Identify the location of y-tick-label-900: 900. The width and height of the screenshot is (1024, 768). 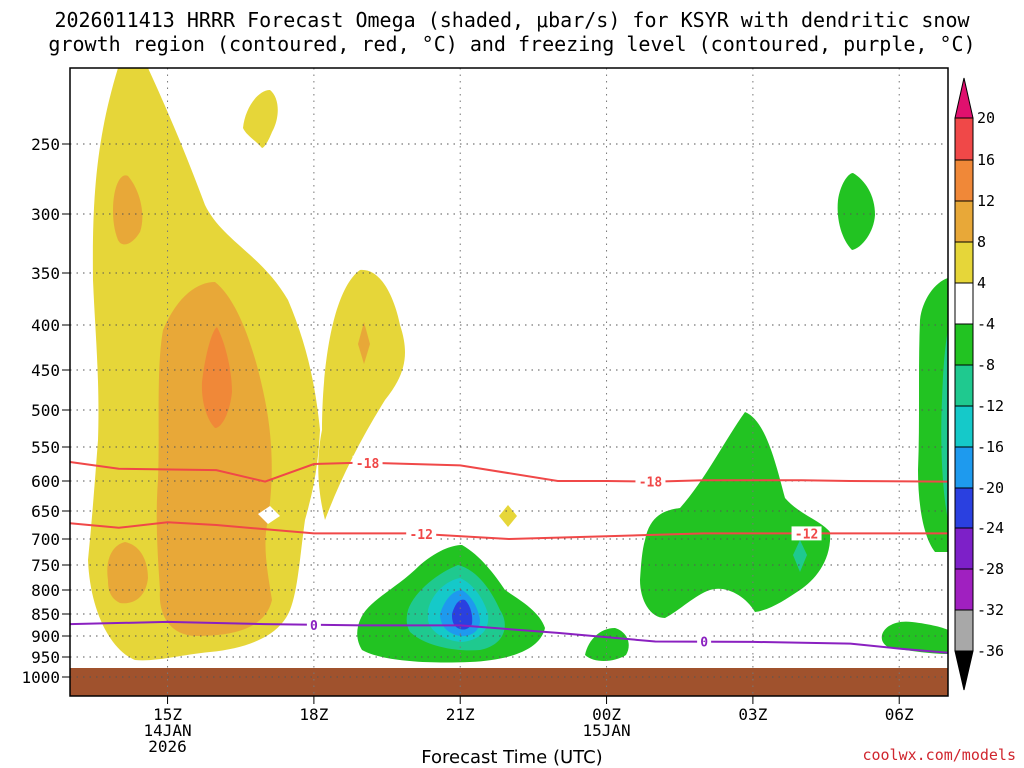
(45, 636).